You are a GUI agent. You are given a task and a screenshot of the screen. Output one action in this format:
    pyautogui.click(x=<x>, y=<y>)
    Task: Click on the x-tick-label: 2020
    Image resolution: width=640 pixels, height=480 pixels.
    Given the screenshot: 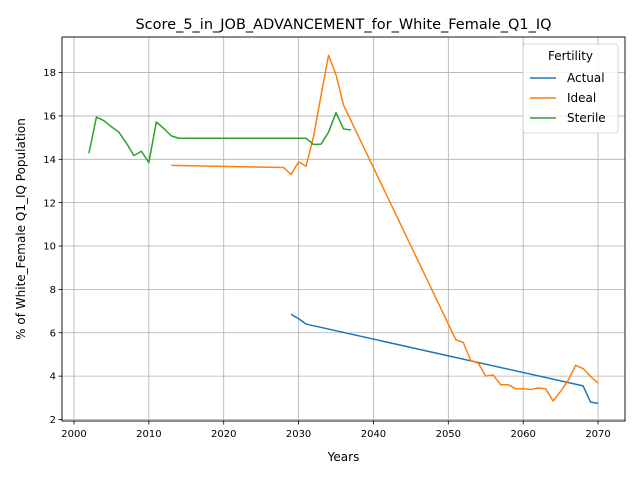 What is the action you would take?
    pyautogui.click(x=223, y=434)
    